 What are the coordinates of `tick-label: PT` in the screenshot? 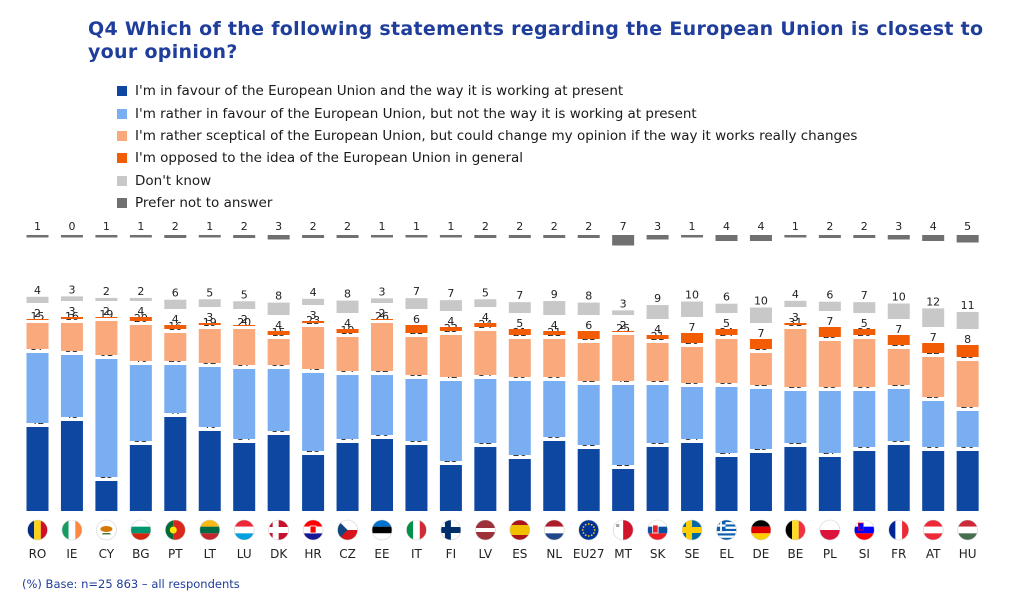 It's located at (175, 554).